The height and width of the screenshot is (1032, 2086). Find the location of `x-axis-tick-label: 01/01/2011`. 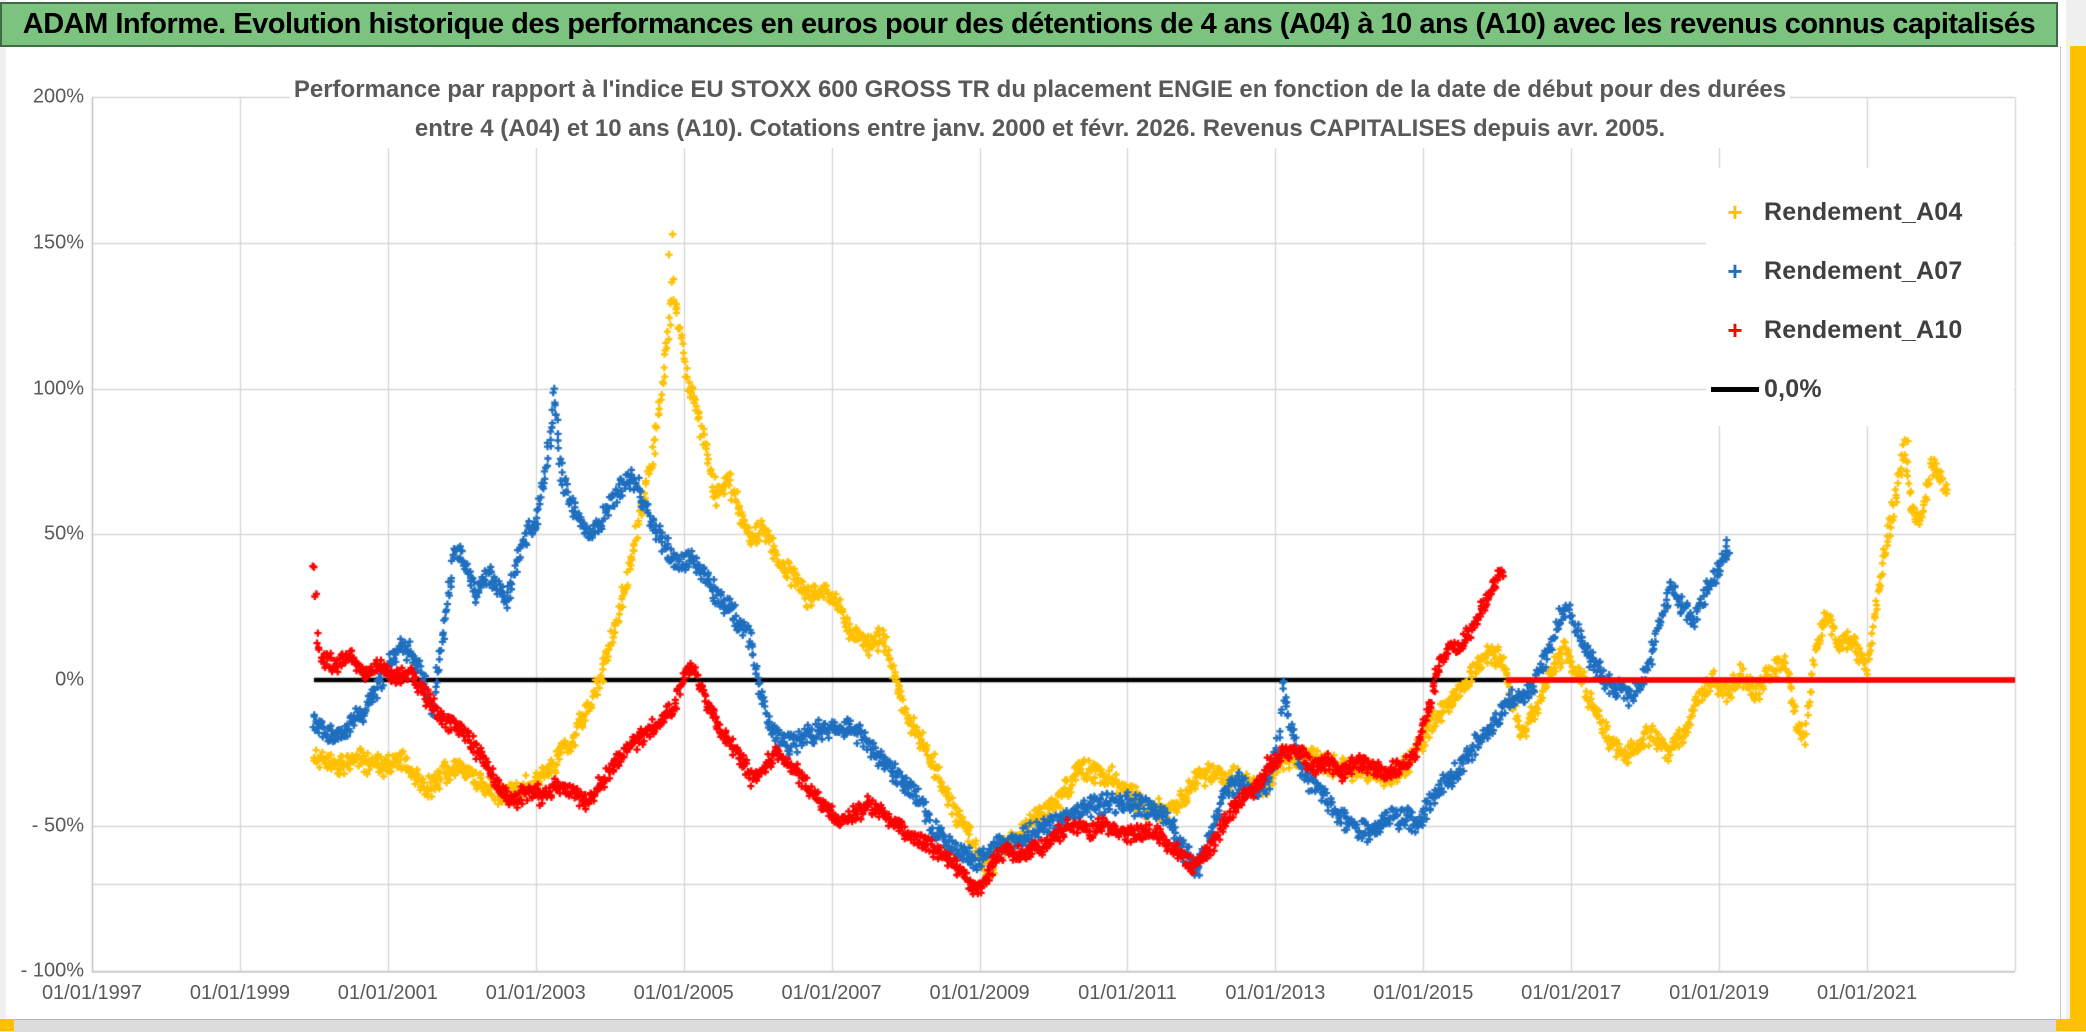

x-axis-tick-label: 01/01/2011 is located at coordinates (1127, 993).